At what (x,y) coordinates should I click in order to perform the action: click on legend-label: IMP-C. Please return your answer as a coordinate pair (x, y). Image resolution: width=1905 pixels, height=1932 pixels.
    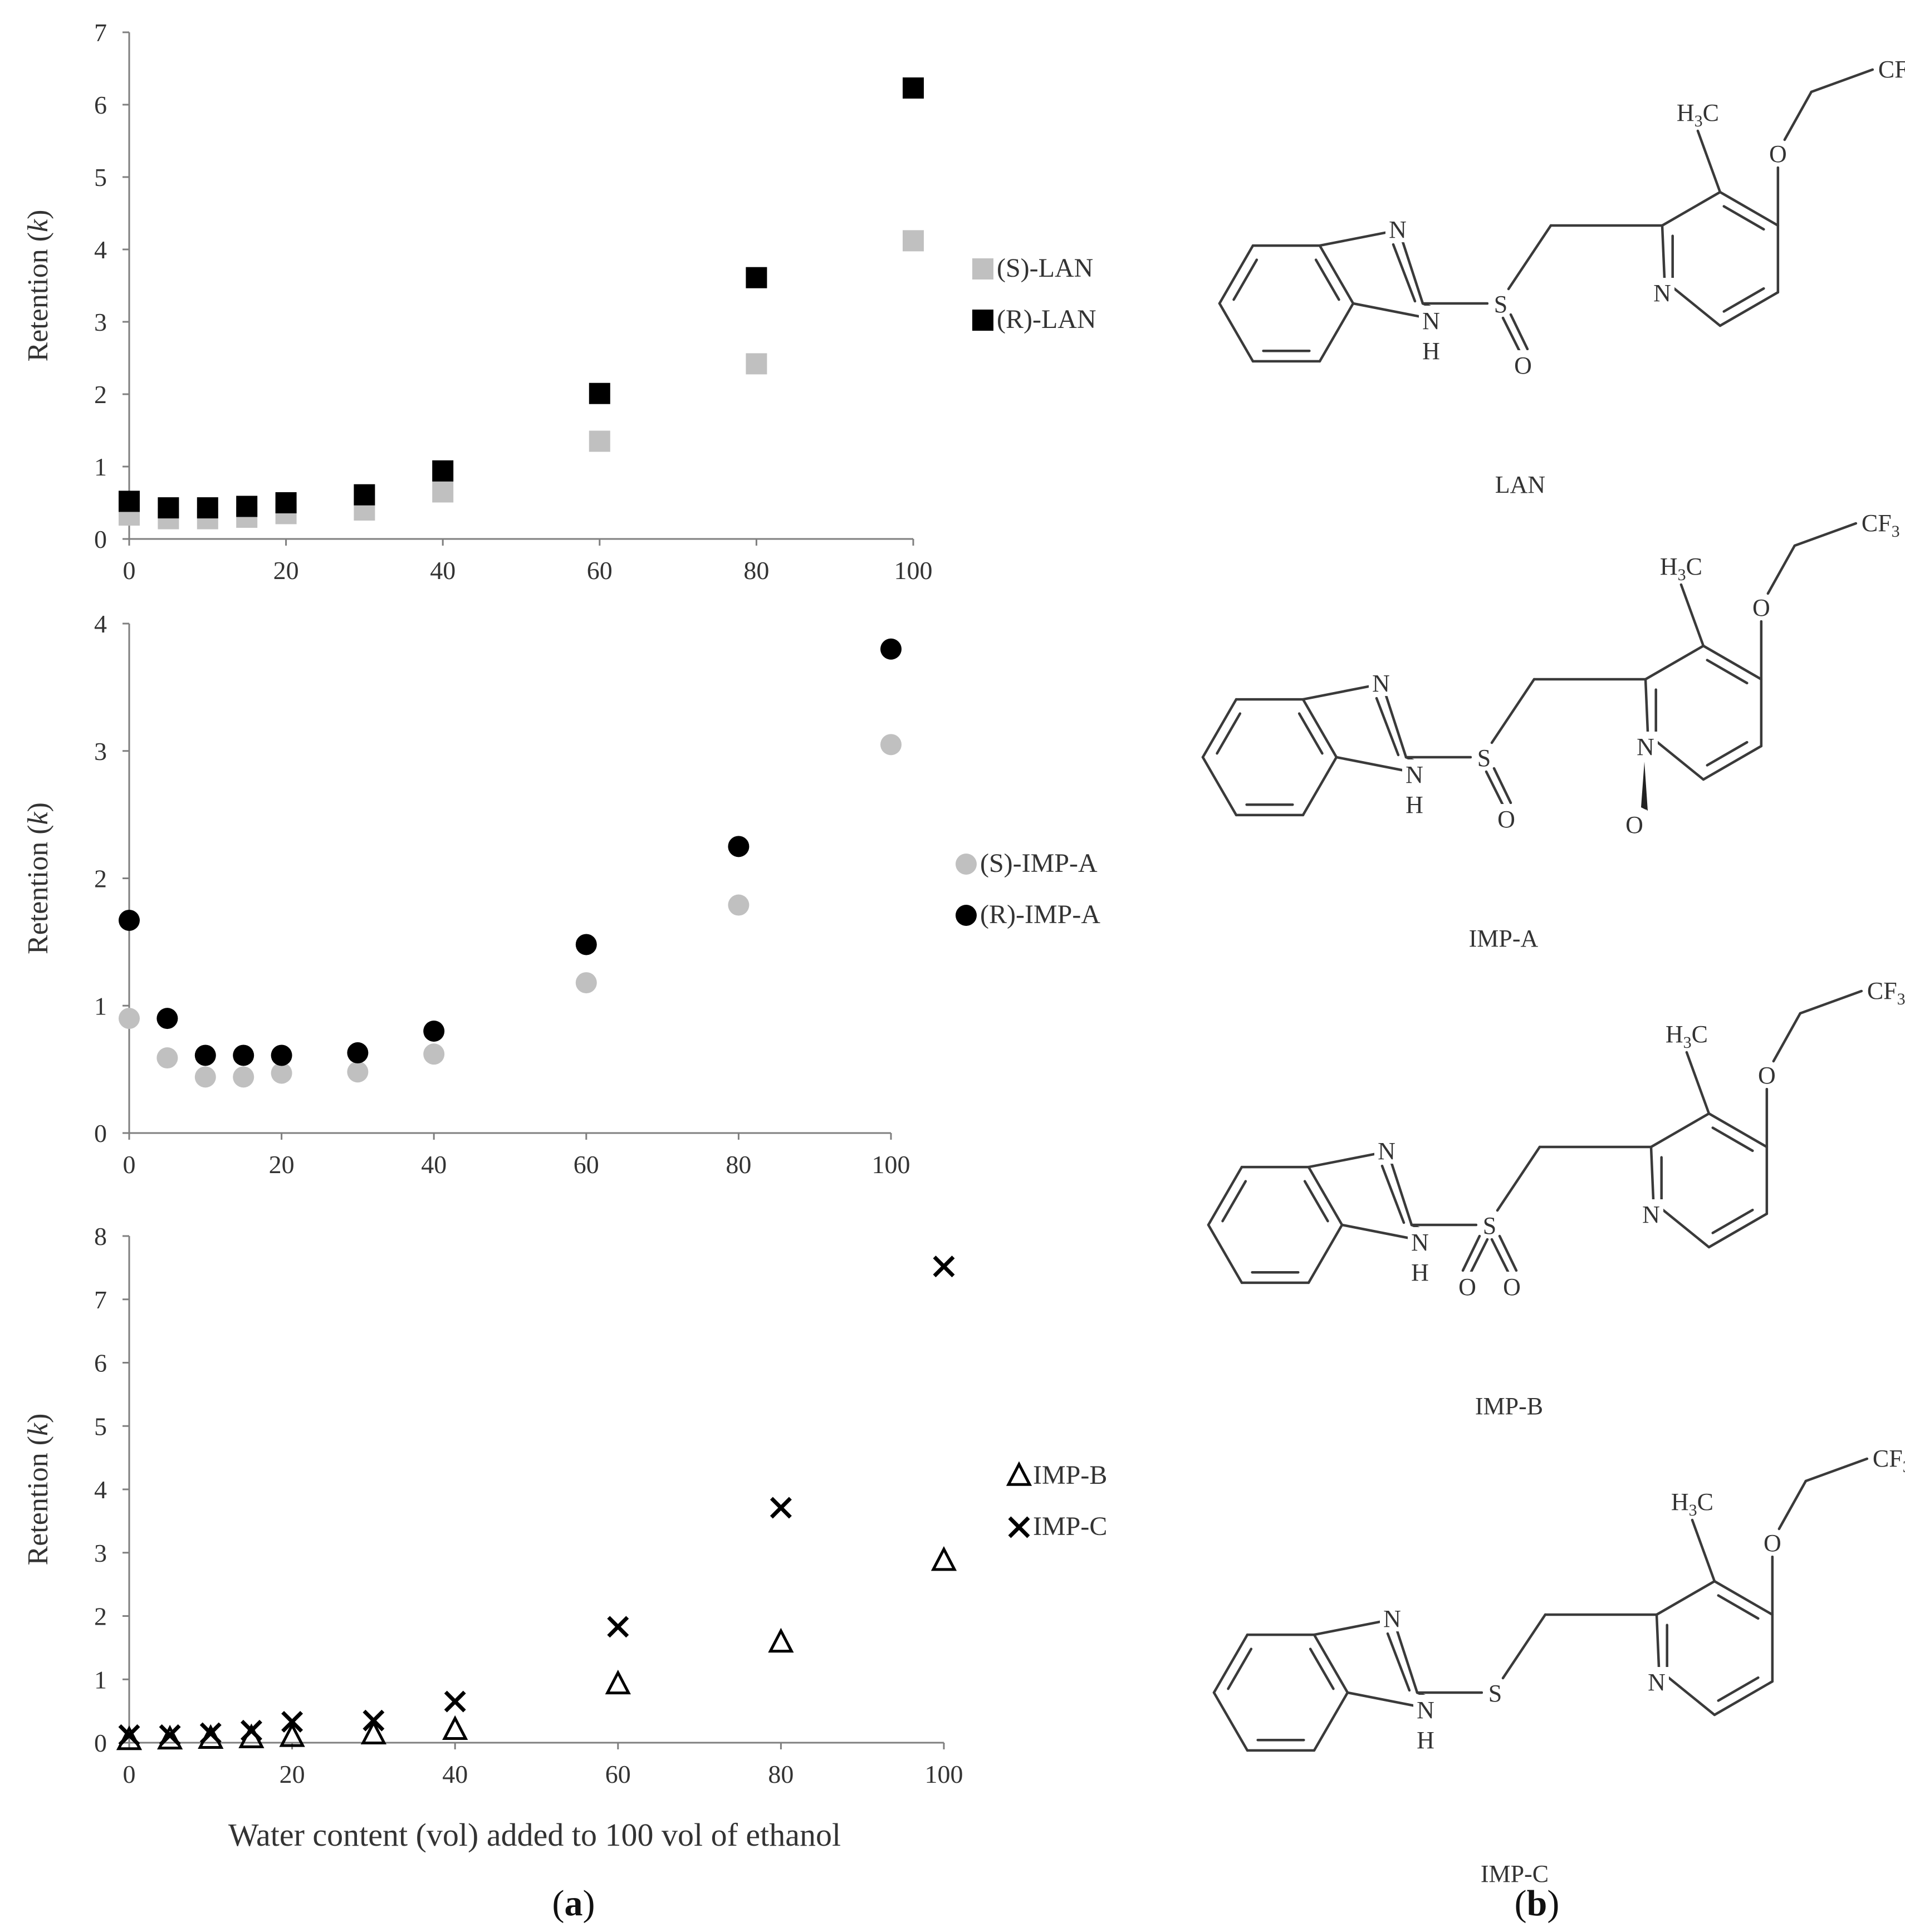
    Looking at the image, I should click on (1070, 1527).